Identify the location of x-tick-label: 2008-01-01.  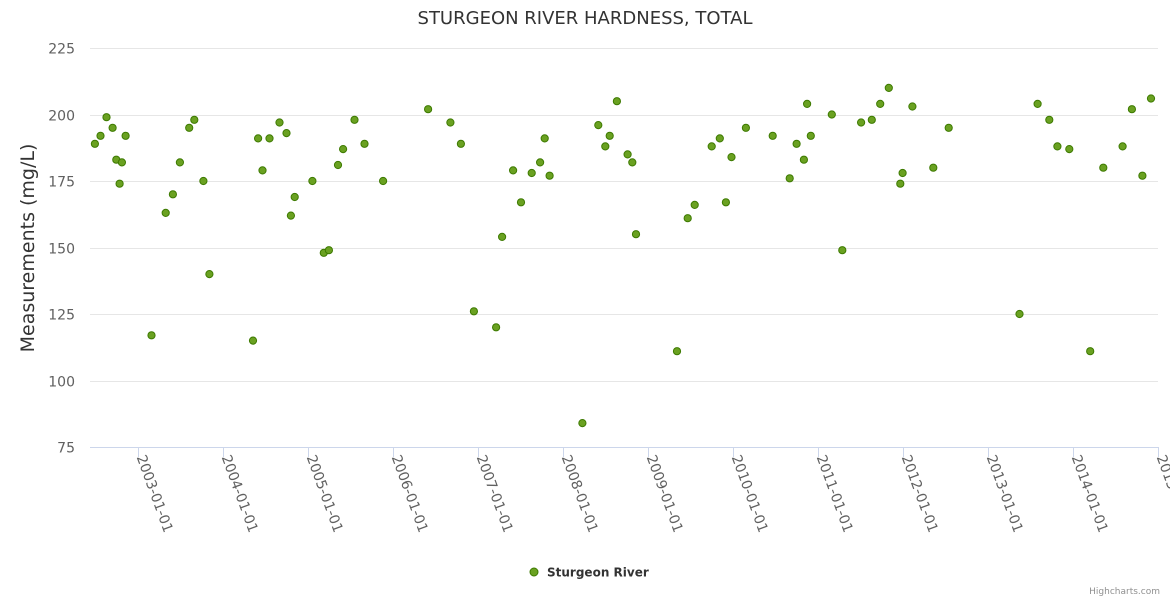
(579, 494).